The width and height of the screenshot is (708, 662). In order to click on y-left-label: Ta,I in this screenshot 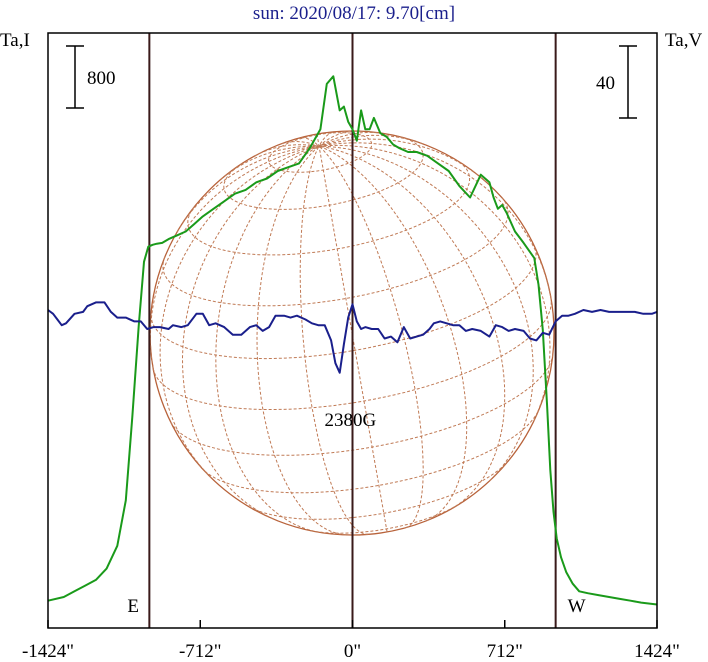, I will do `click(15, 40)`.